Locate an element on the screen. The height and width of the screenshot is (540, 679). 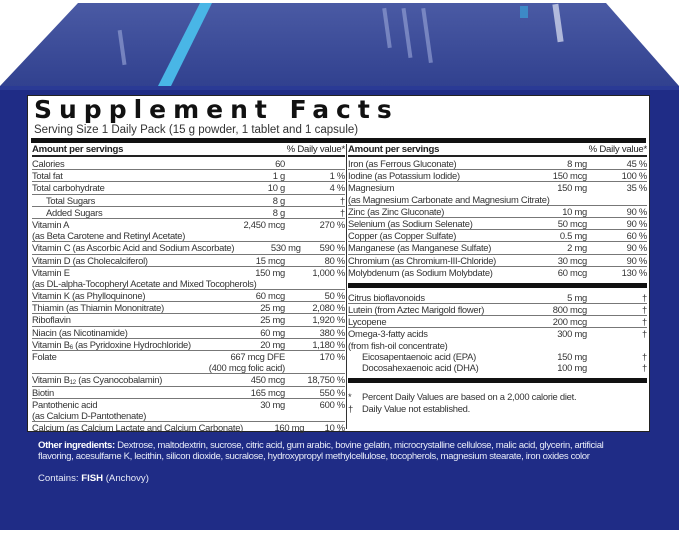
nutrient-daily-value: 1,180 % is located at coordinates (328, 344).